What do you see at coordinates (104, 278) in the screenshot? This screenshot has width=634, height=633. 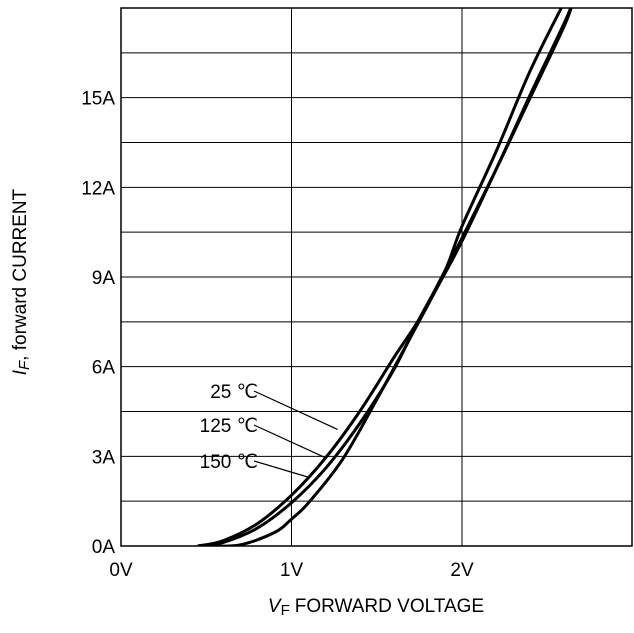 I see `y-tick-label: 9A` at bounding box center [104, 278].